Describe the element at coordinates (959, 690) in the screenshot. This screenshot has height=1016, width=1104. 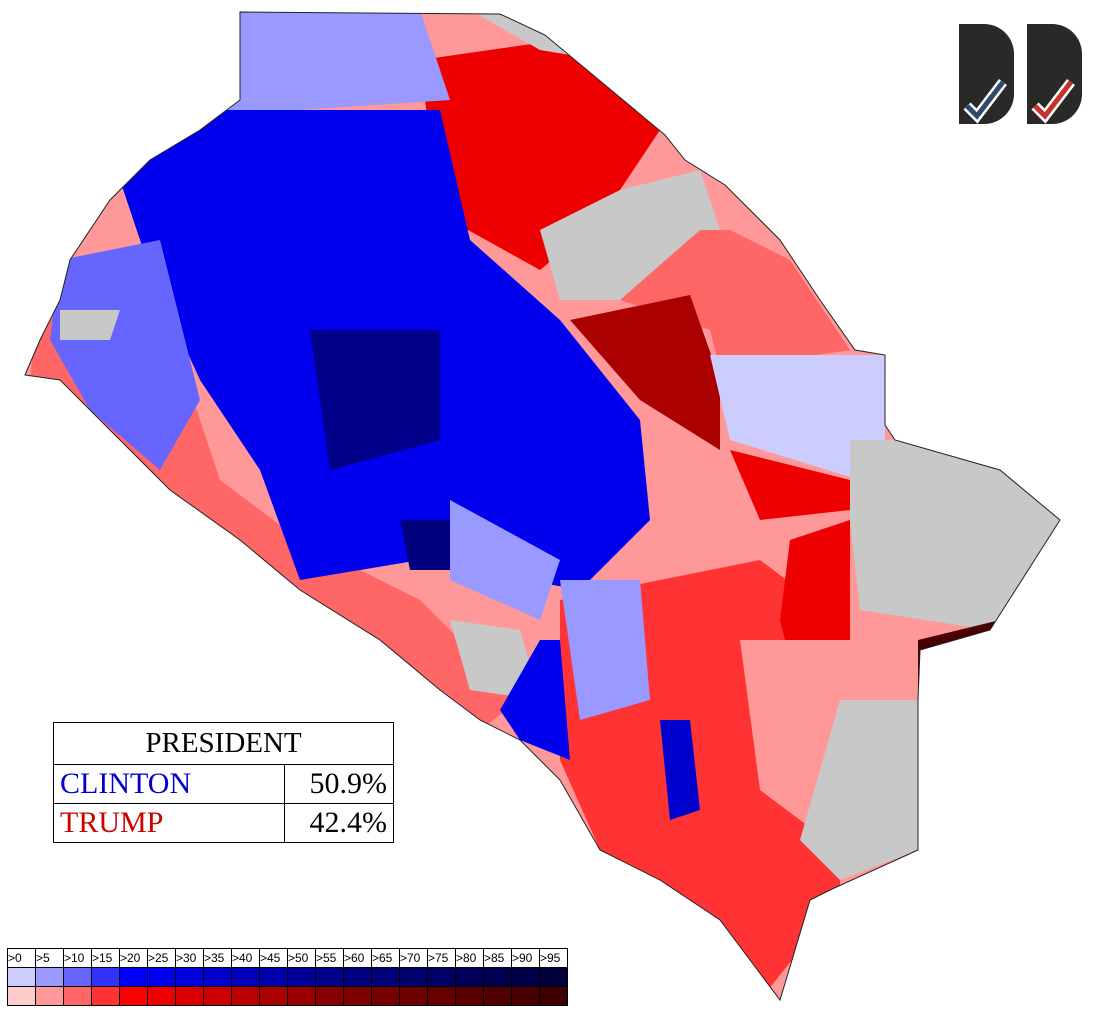
I see `region-darkred-southeast` at that location.